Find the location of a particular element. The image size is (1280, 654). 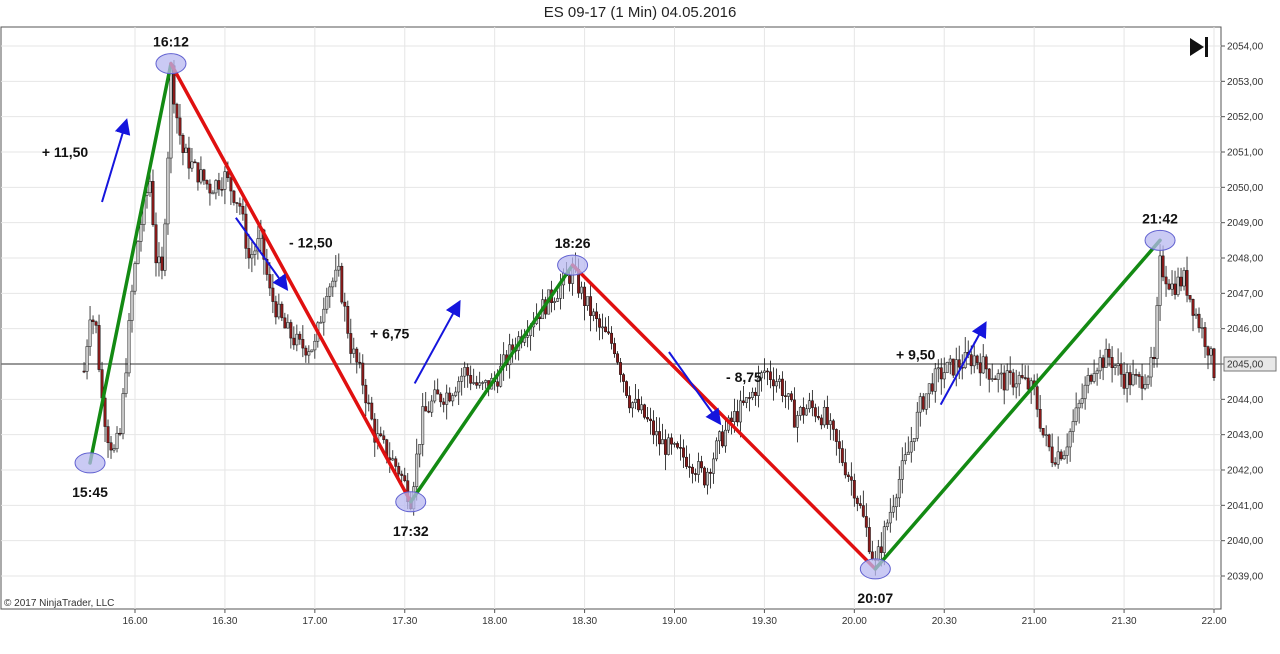

up-swing-line is located at coordinates (491, 383).